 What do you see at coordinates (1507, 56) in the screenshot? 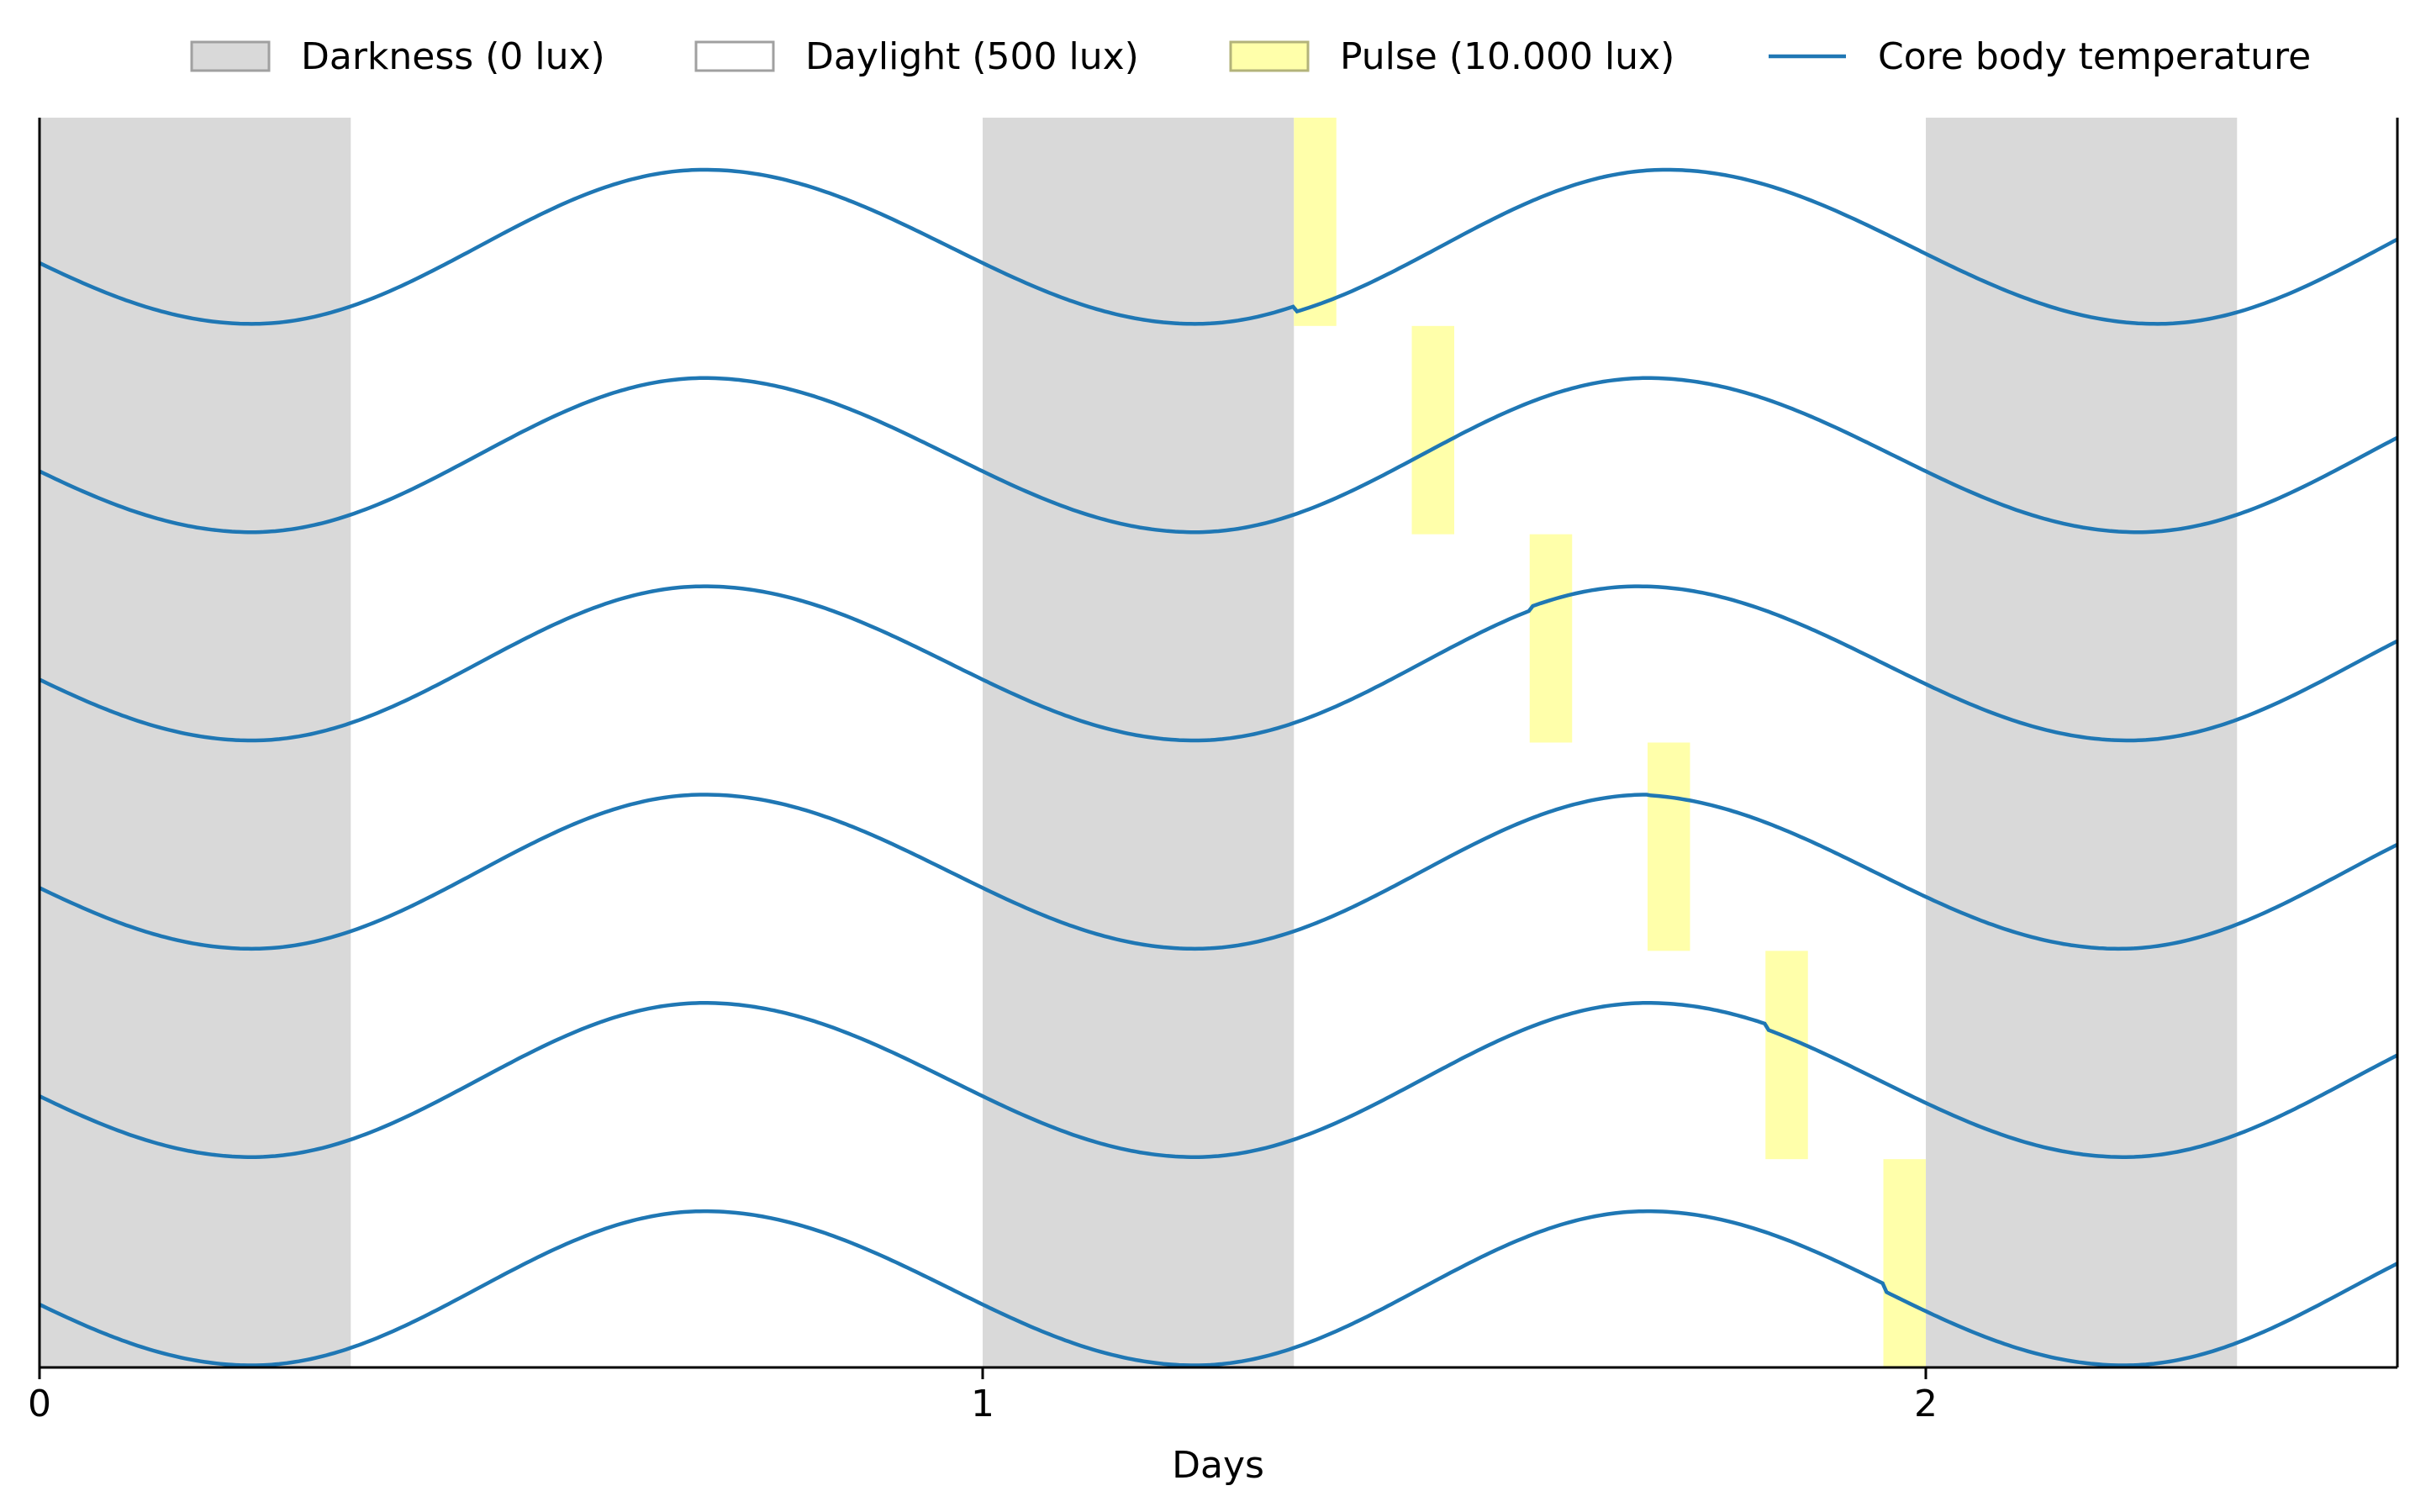
I see `legend-label-2: Pulse (10.000 lux)` at bounding box center [1507, 56].